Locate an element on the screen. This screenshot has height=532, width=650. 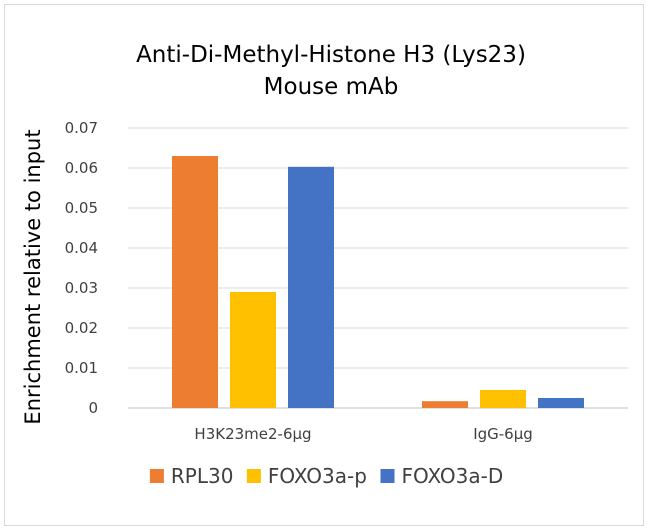
y-axis-ticks: 0 0.01 0.02 0.03 0.04 0.05 0.06 0.07 is located at coordinates (81, 268).